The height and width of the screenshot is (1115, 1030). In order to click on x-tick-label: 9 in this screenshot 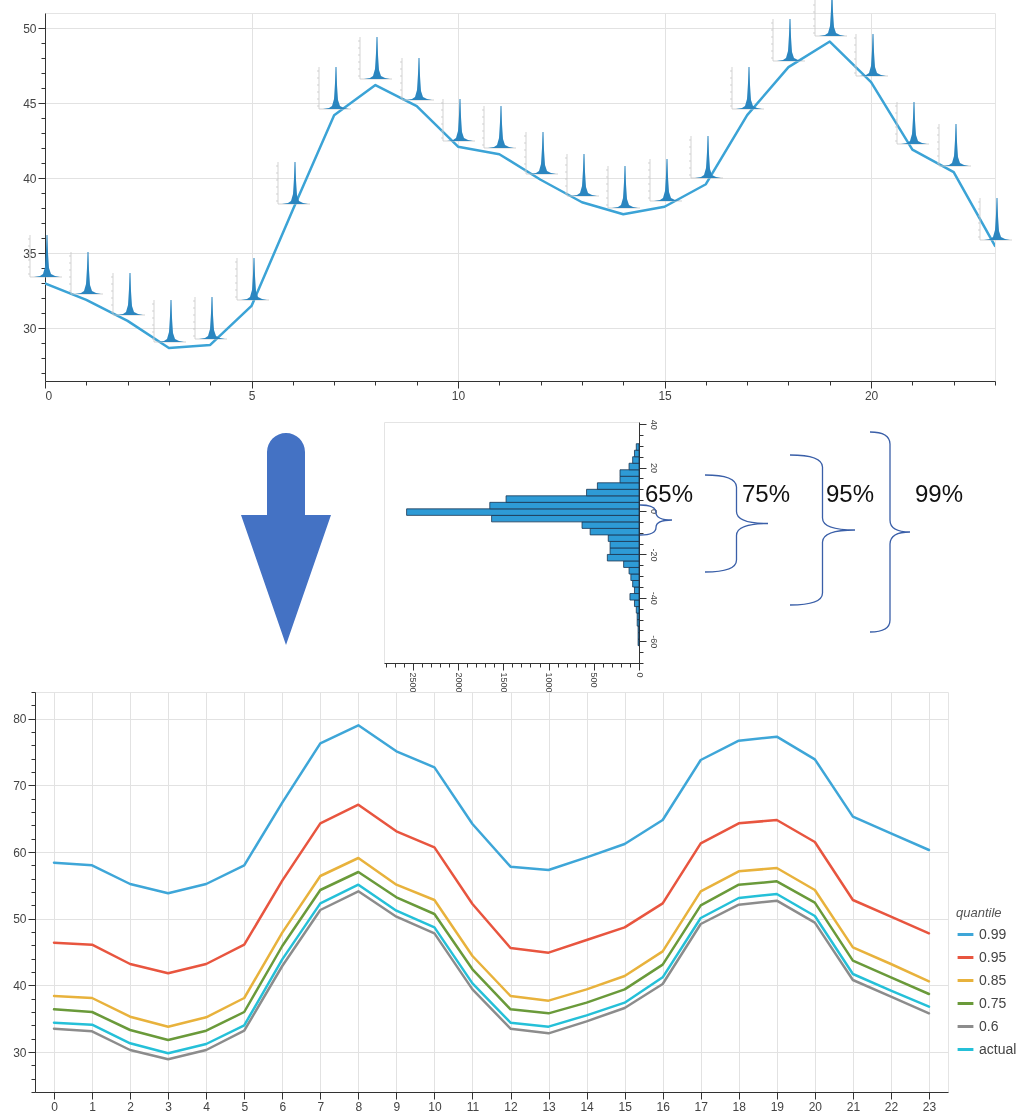, I will do `click(397, 1106)`.